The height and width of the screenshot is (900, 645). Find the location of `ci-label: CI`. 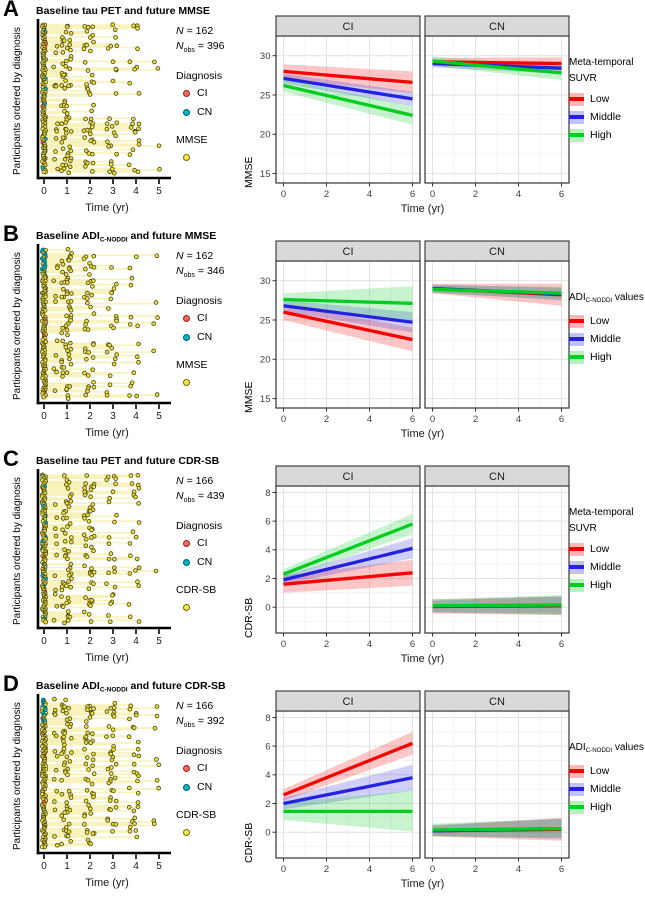

ci-label: CI is located at coordinates (202, 543).